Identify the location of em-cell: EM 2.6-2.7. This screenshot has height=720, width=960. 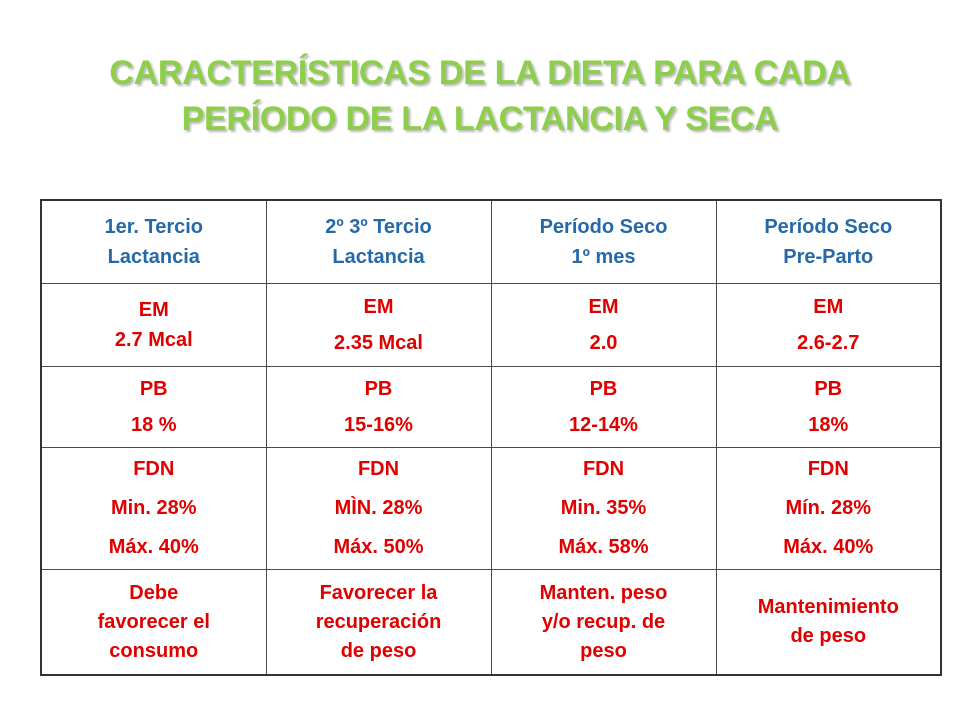
(828, 325).